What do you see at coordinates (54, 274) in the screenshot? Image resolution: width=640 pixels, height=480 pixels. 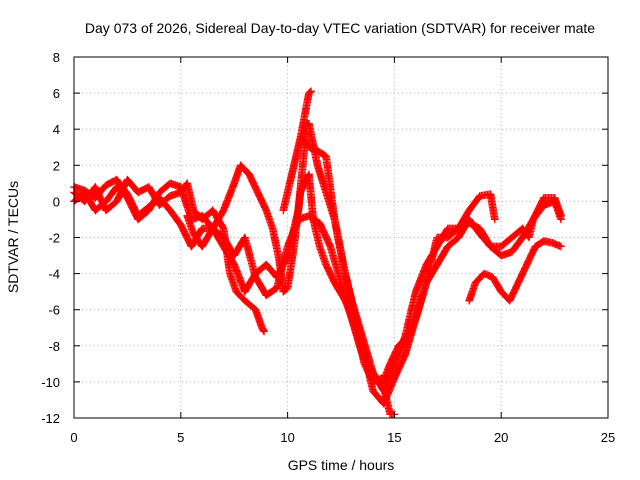 I see `y-tick-label: -4` at bounding box center [54, 274].